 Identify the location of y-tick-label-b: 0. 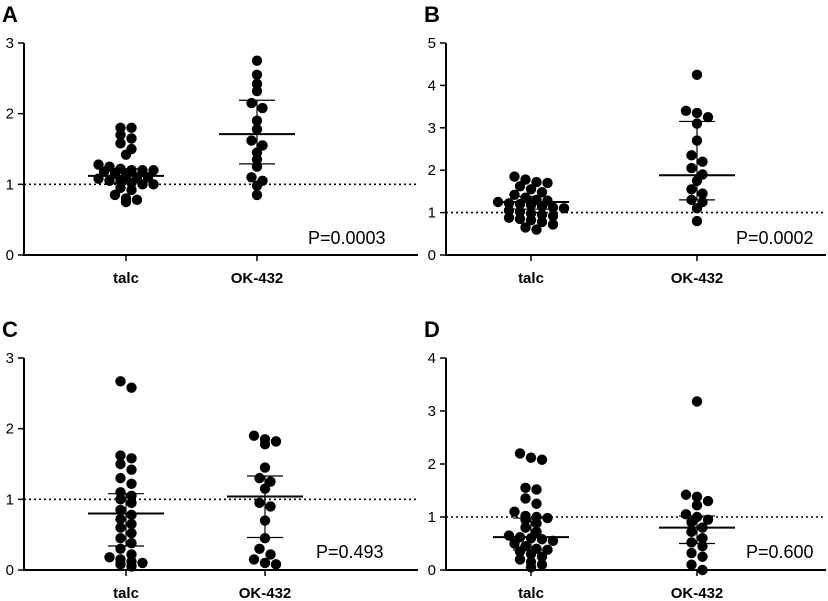
(432, 255).